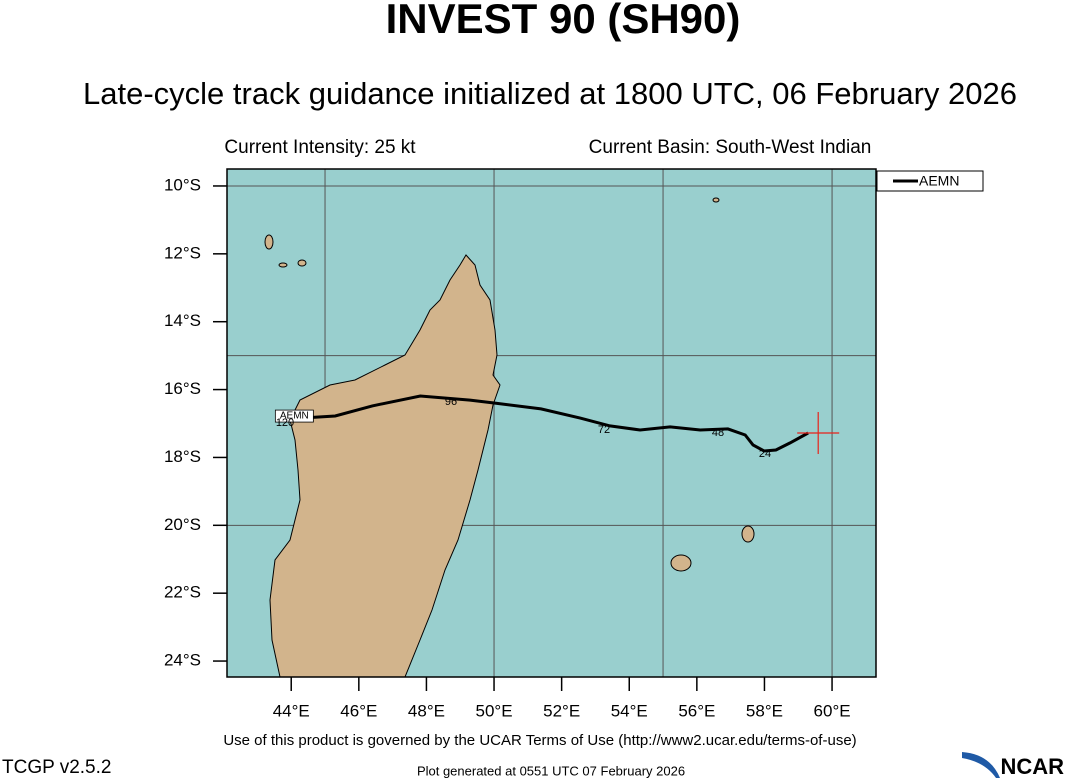 The width and height of the screenshot is (1066, 780). Describe the element at coordinates (182, 388) in the screenshot. I see `y-tick-label: 16°S` at that location.